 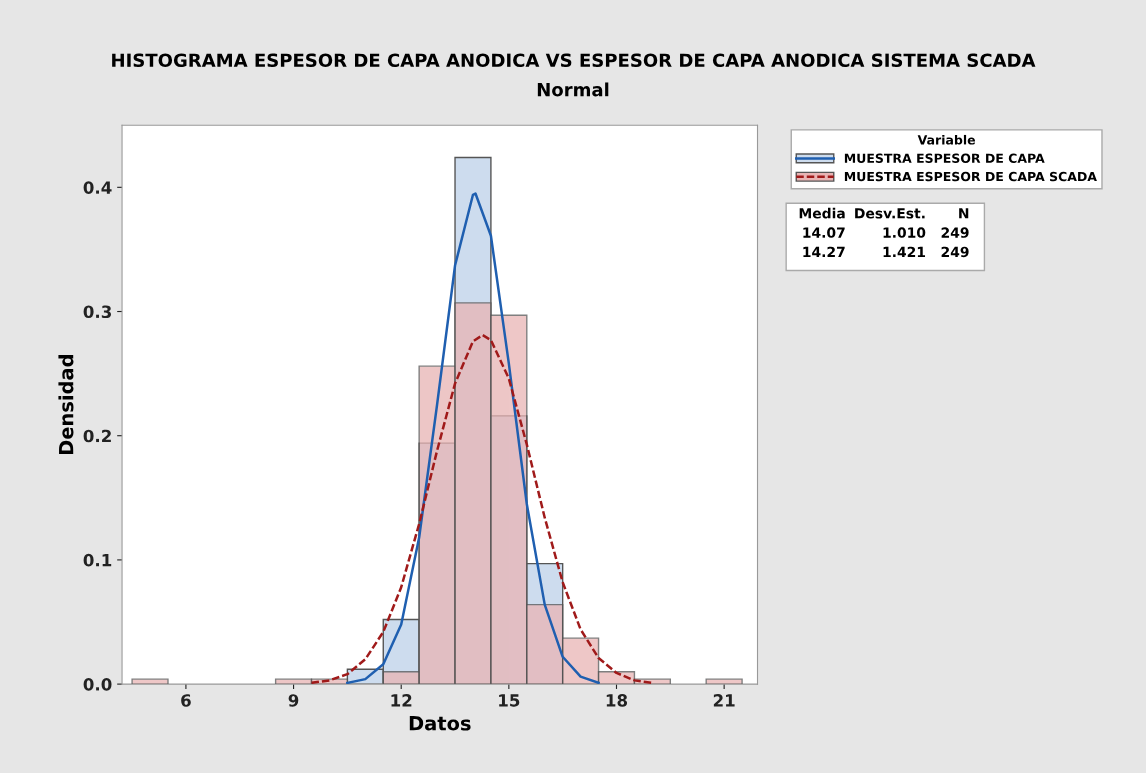 What do you see at coordinates (509, 700) in the screenshot?
I see `x-tick-label: 15` at bounding box center [509, 700].